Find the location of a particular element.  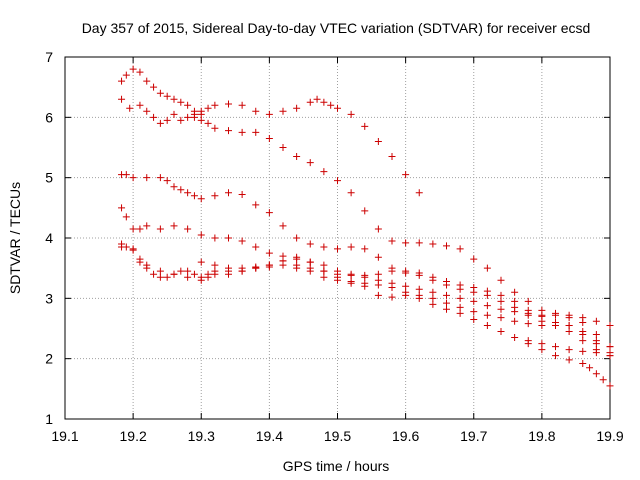

y-axis-title: SDTVAR / TECUs is located at coordinates (15, 238).